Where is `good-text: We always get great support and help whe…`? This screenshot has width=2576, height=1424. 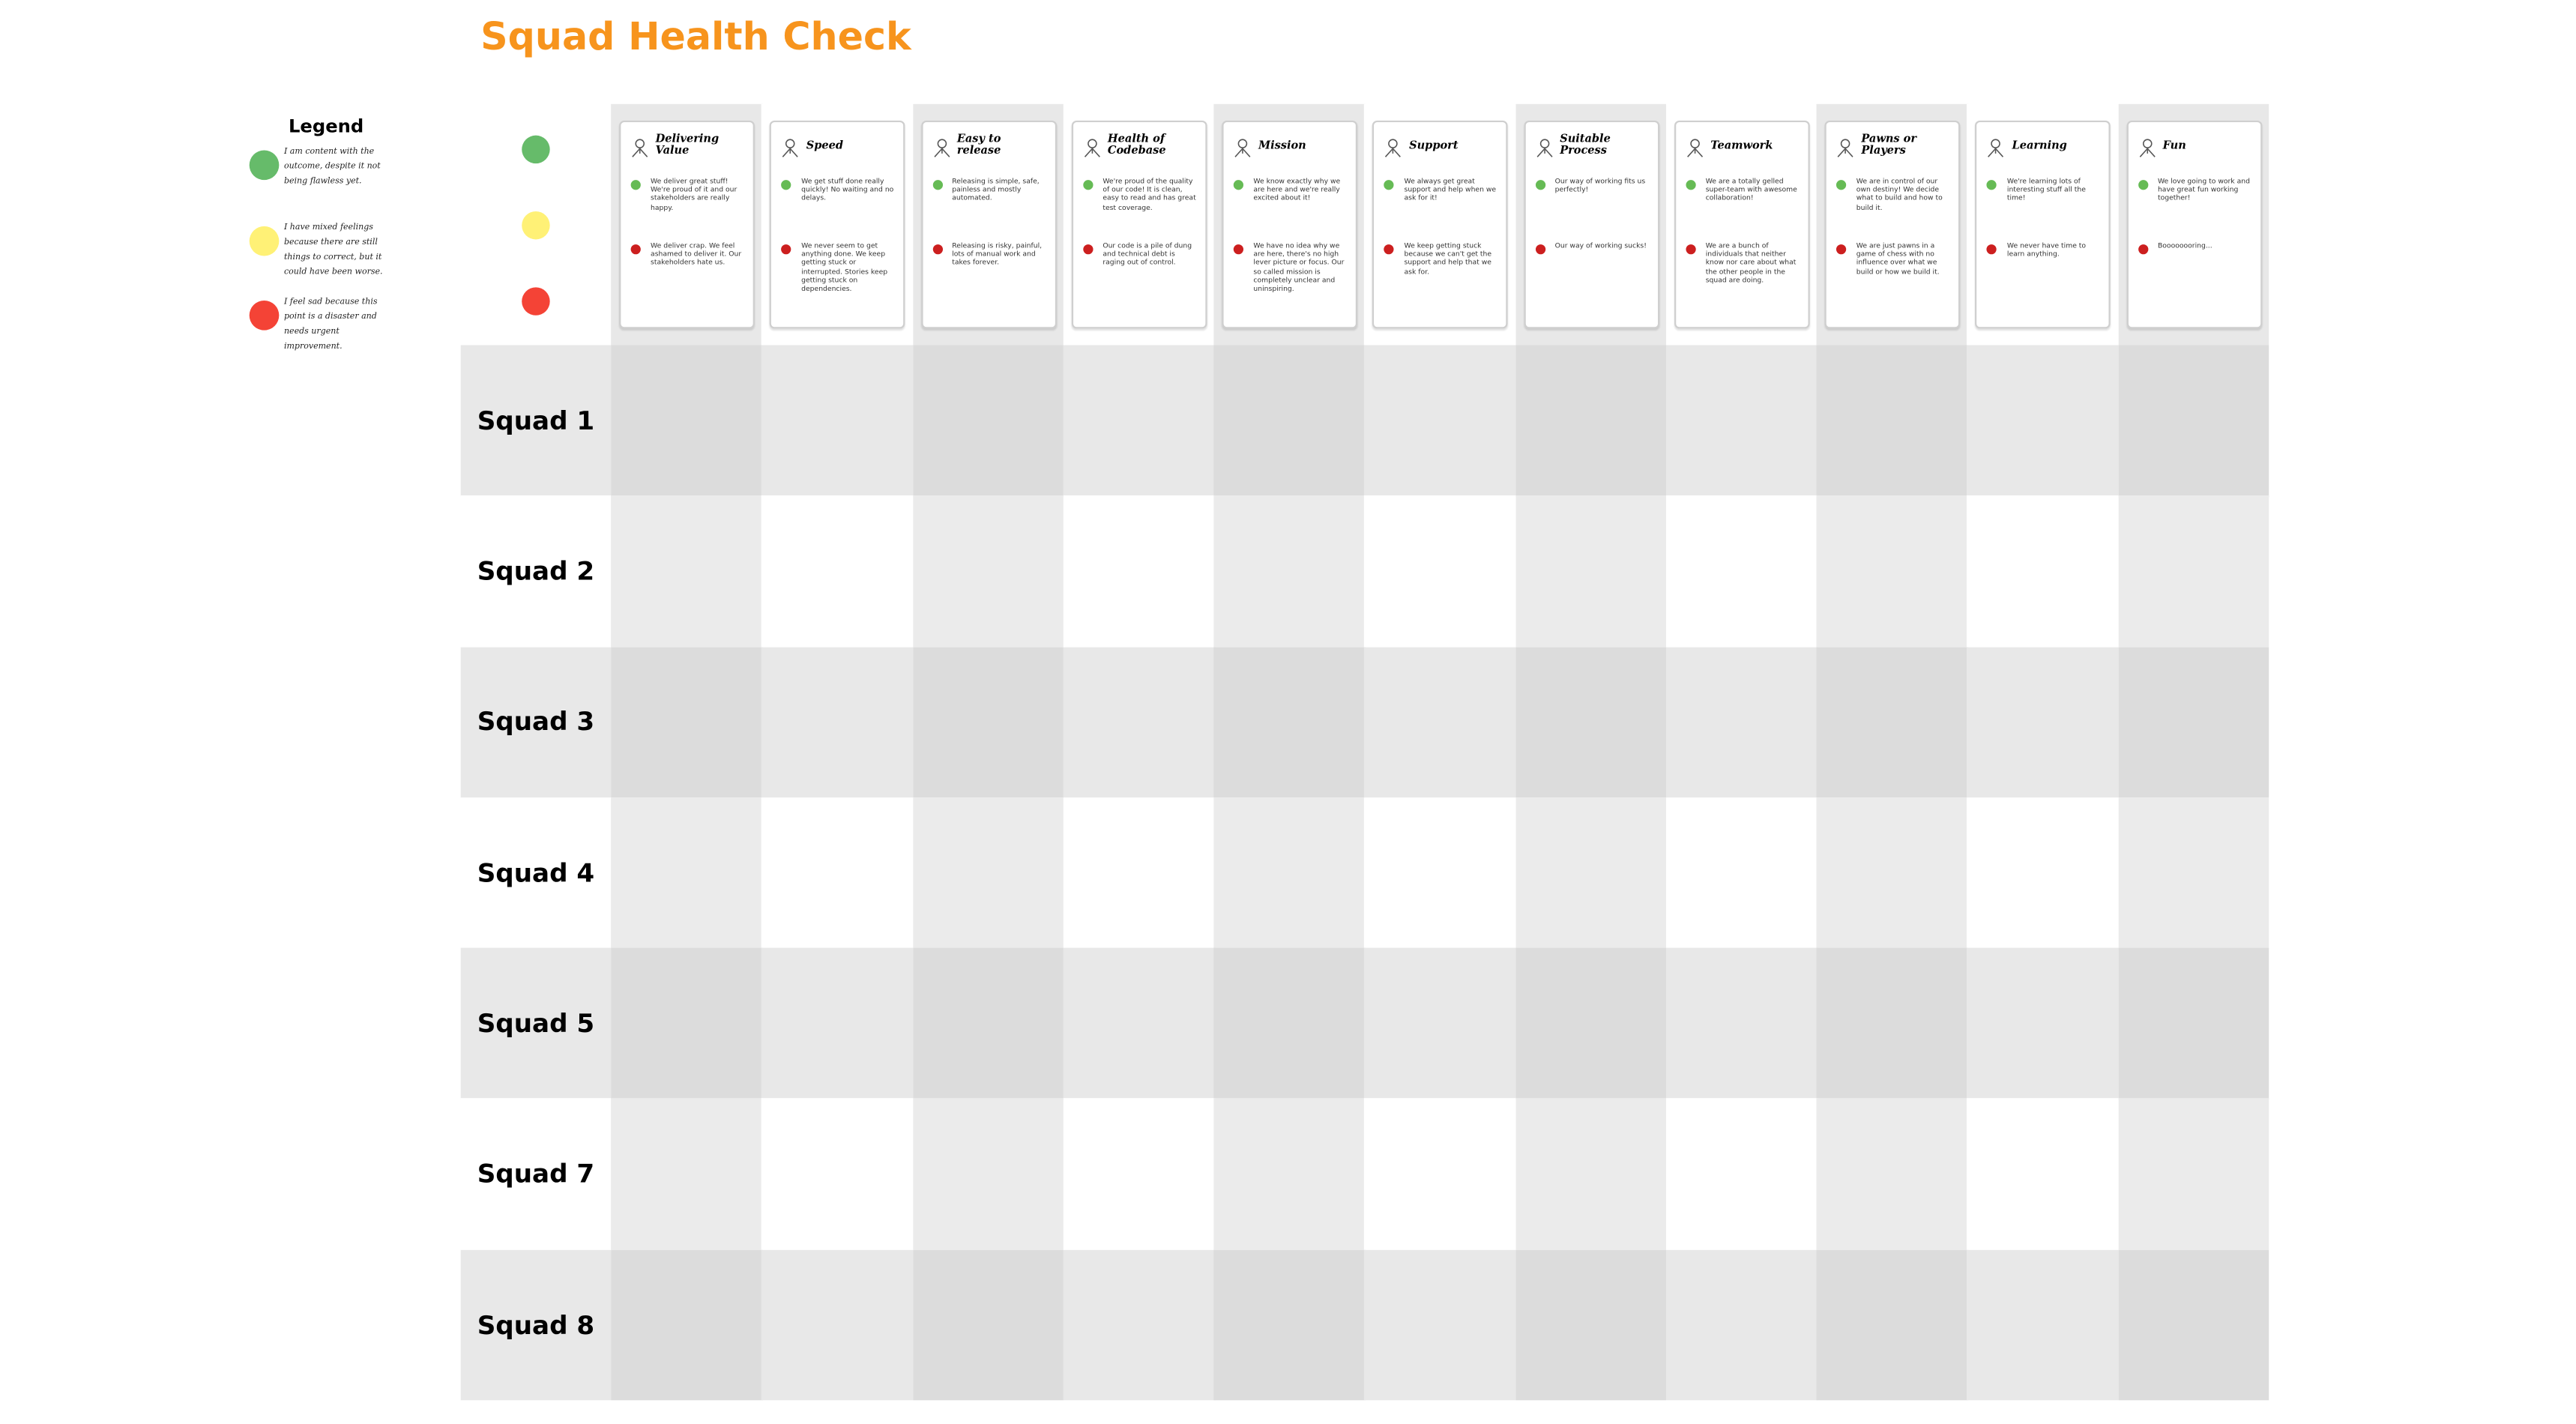
good-text: We always get great support and help whe… is located at coordinates (1450, 189).